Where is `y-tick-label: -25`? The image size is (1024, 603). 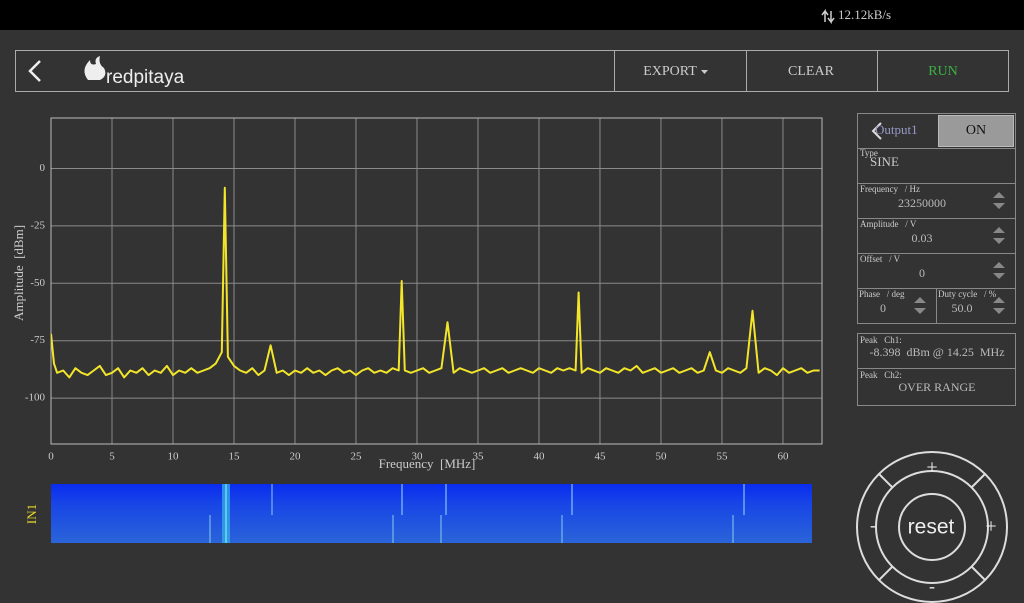
y-tick-label: -25 is located at coordinates (37, 225).